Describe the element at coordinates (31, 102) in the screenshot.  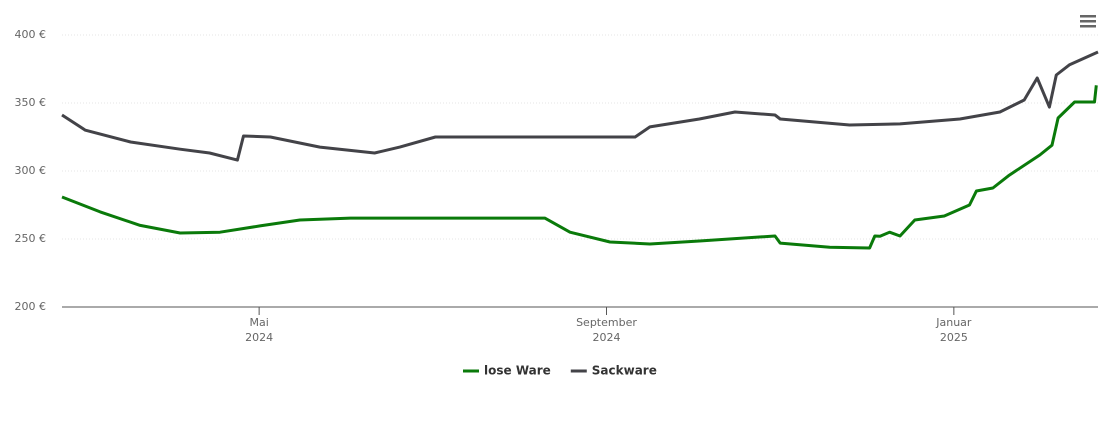
I see `y-tick-label: 350 €` at that location.